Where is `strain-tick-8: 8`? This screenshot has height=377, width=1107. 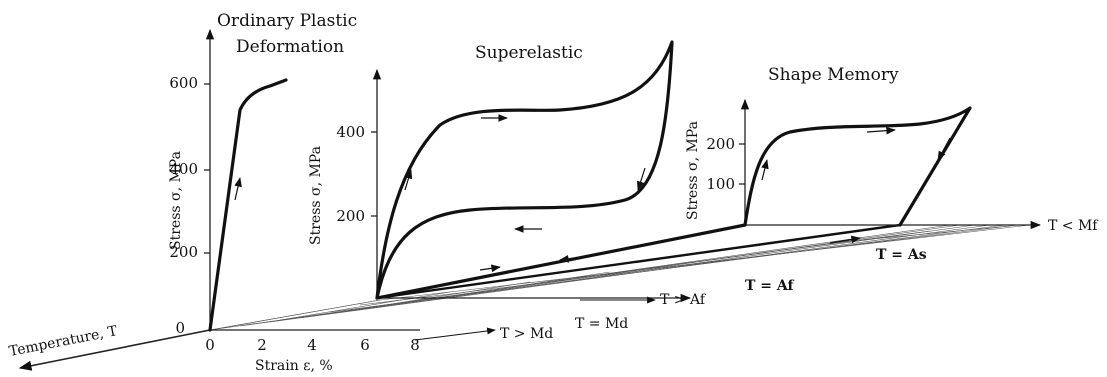 strain-tick-8: 8 is located at coordinates (415, 345).